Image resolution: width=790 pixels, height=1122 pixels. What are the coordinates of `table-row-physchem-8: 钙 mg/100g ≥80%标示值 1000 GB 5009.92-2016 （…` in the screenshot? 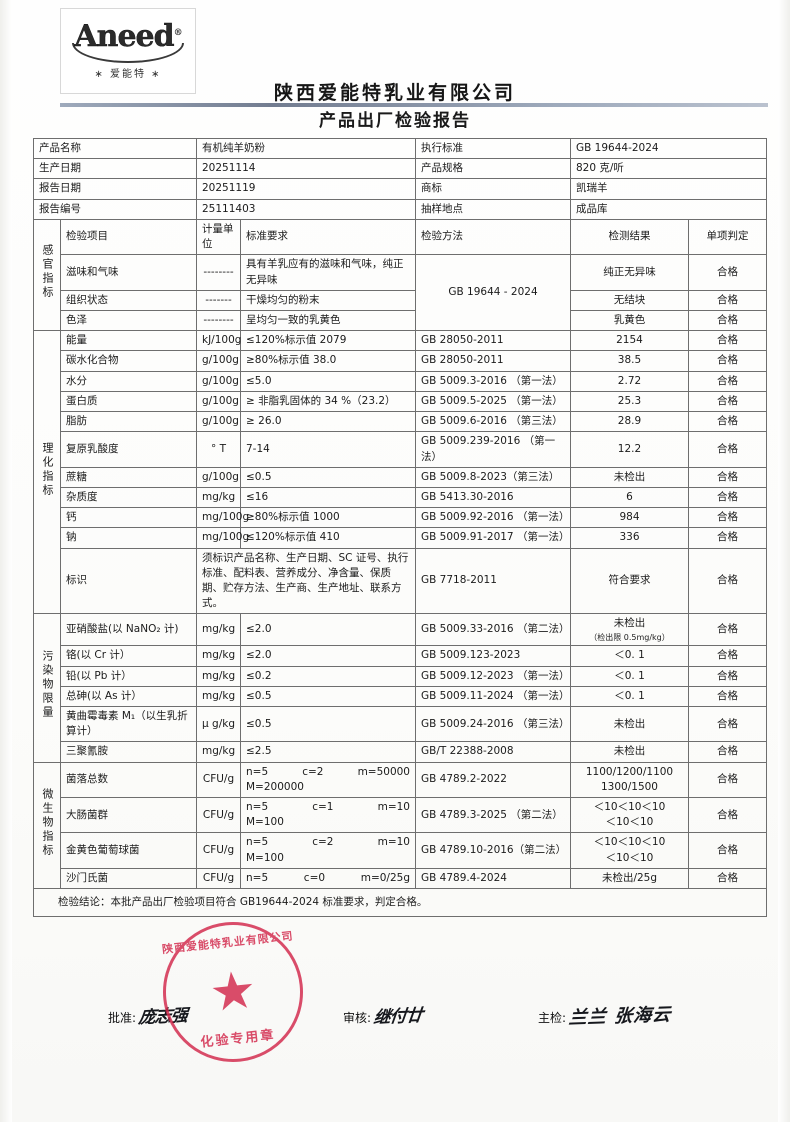 It's located at (400, 518).